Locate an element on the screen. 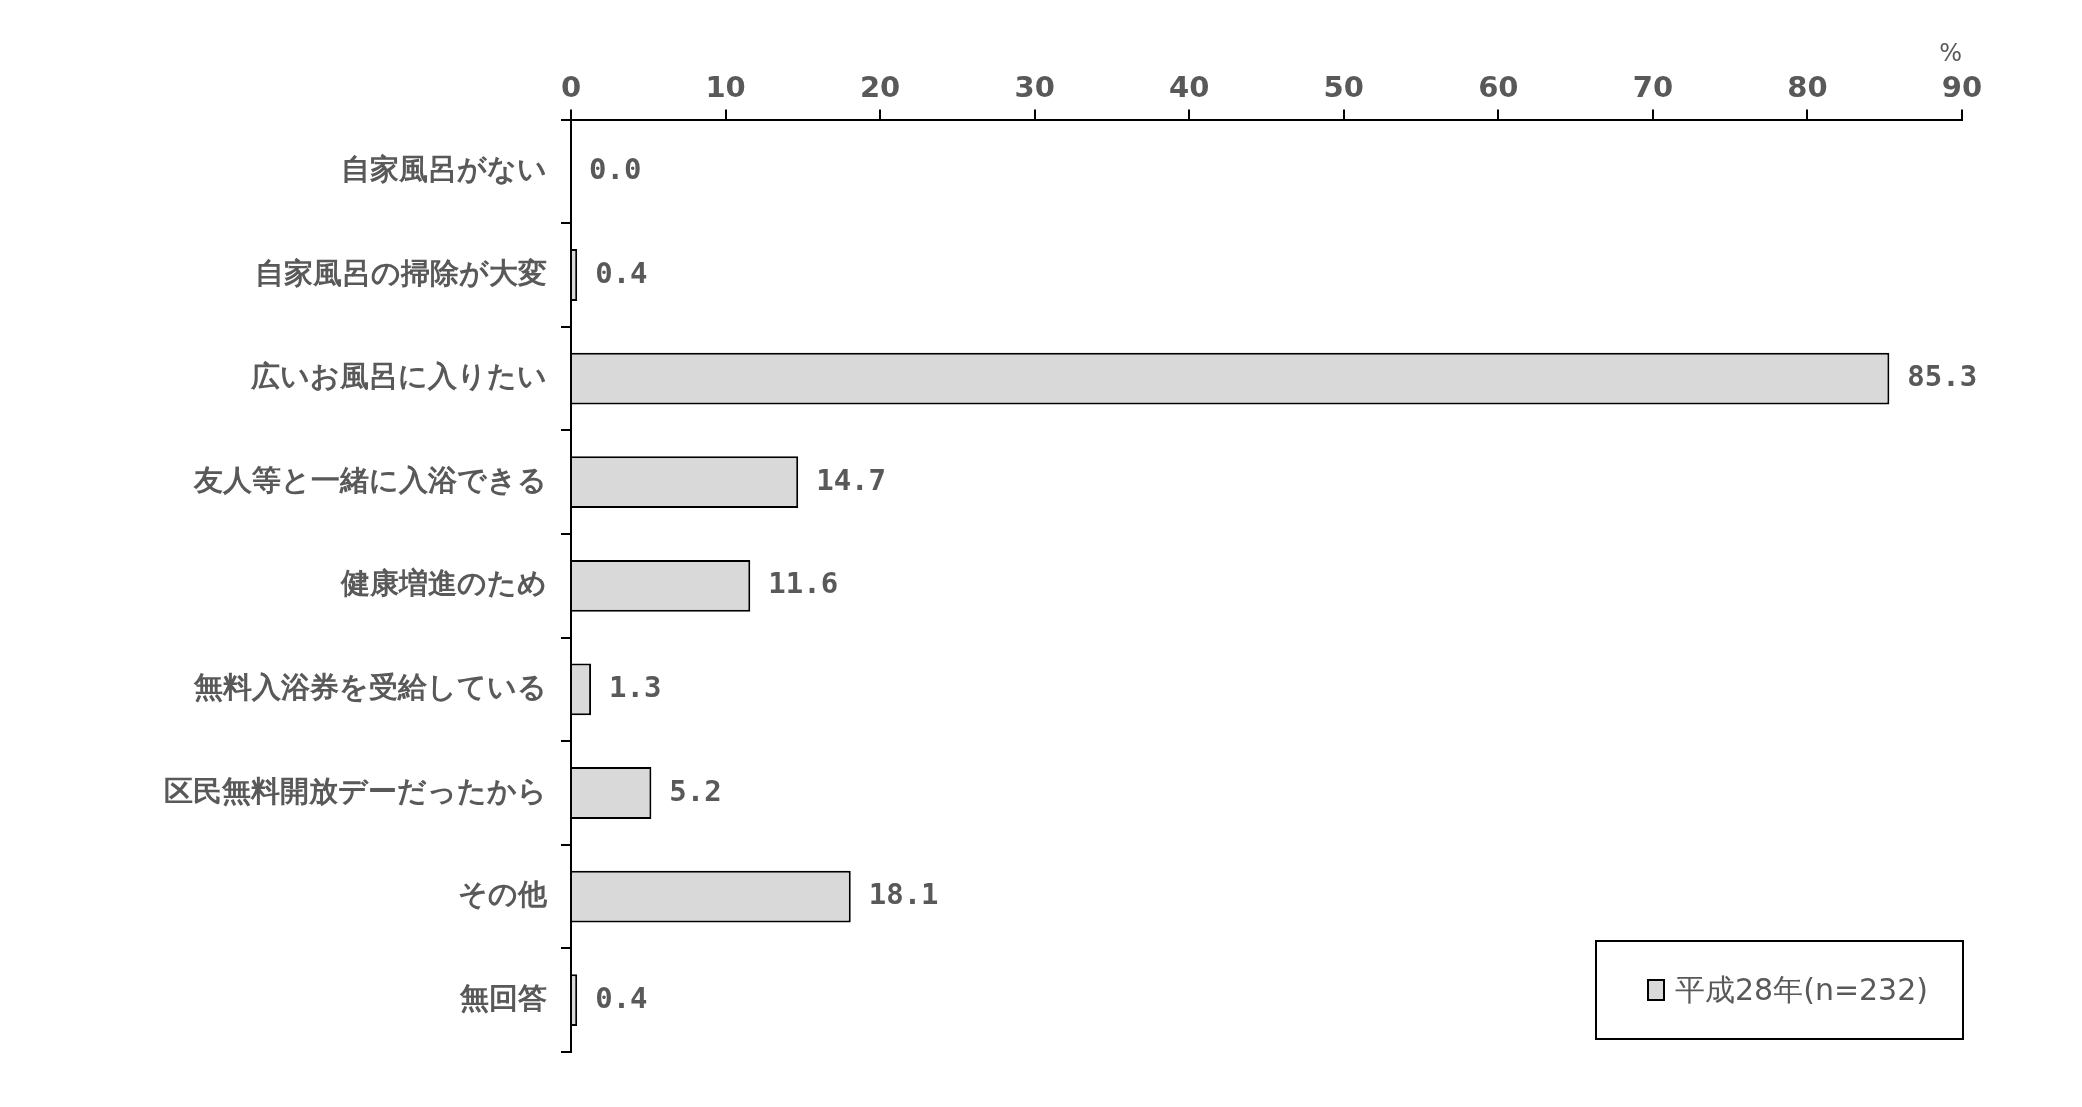 This screenshot has height=1107, width=2082. x-tick-label: 30 is located at coordinates (1034, 86).